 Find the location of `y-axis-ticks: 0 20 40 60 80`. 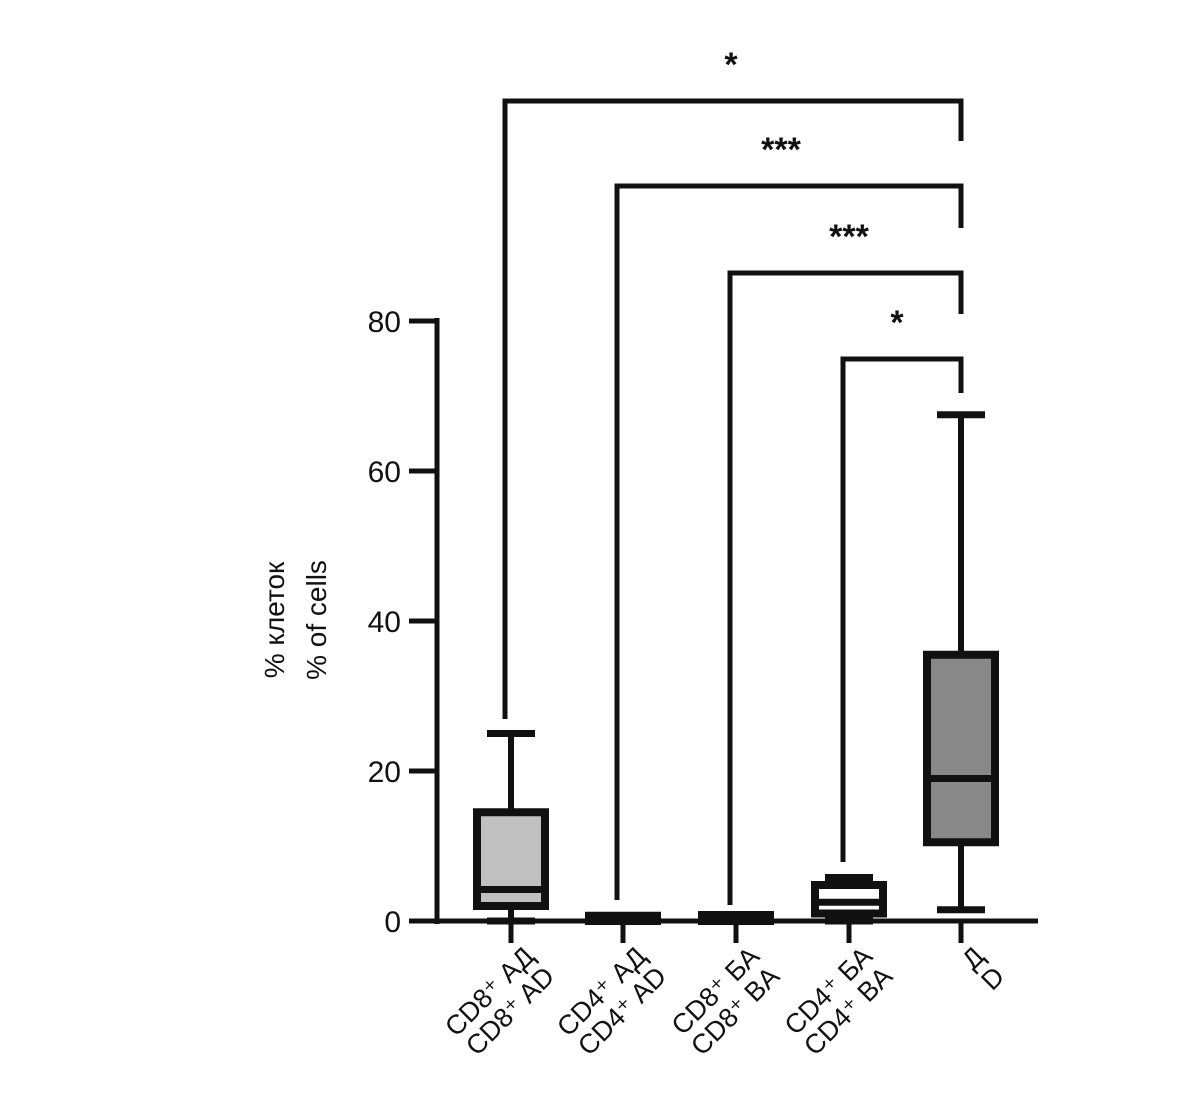

y-axis-ticks: 0 20 40 60 80 is located at coordinates (402, 622).